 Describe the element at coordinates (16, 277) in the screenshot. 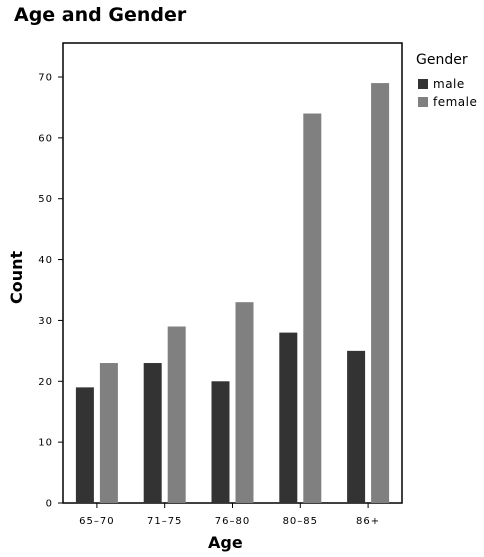

I see `y-axis-title: Count` at that location.